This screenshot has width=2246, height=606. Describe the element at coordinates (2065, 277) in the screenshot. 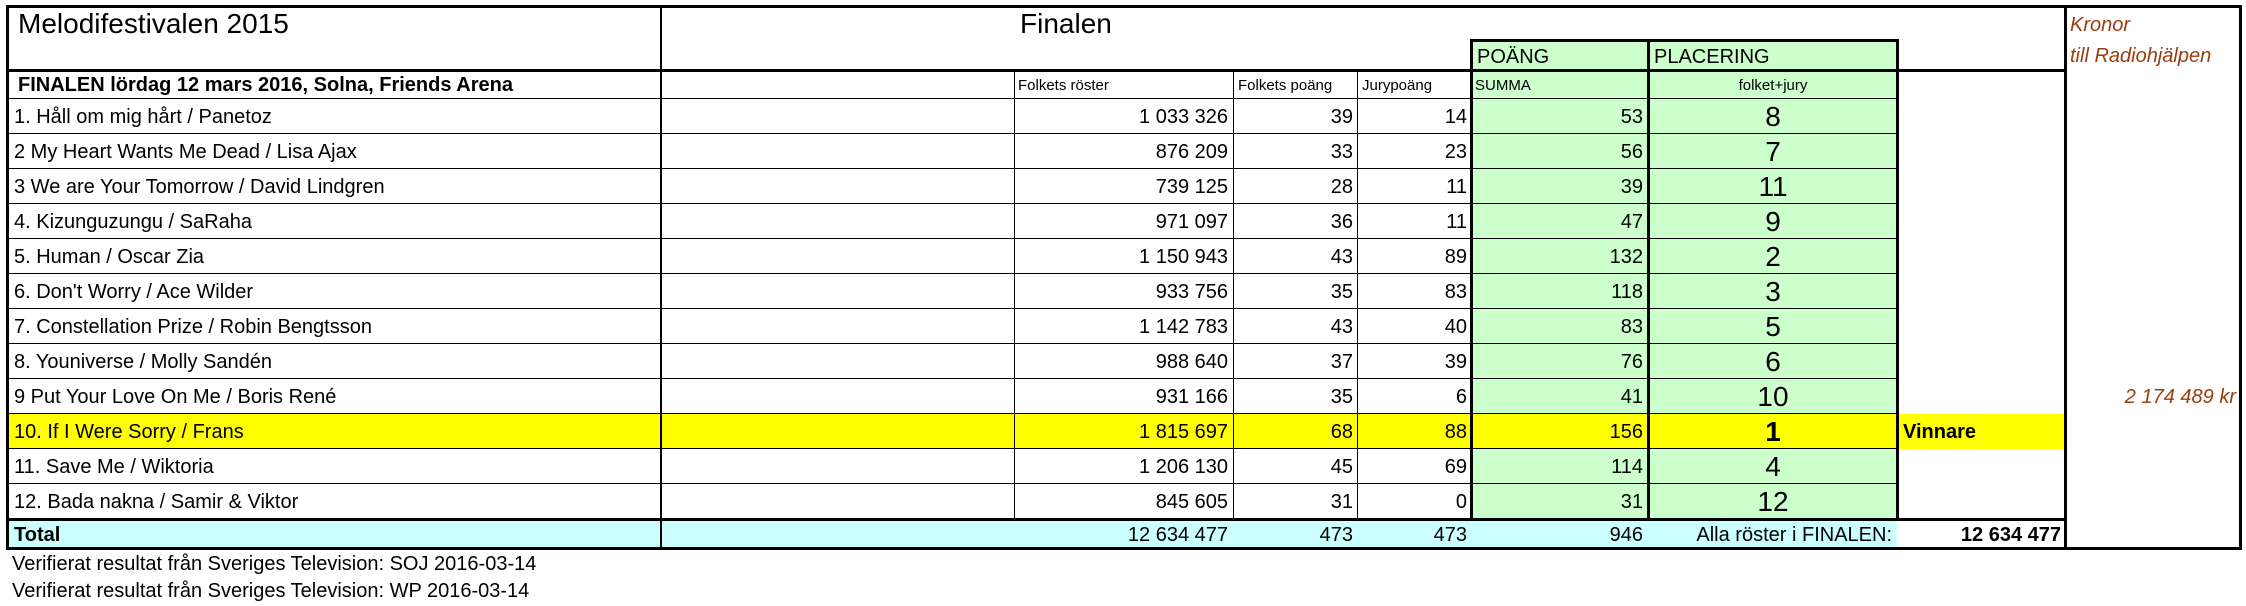

I see `col-divider-kronor` at that location.